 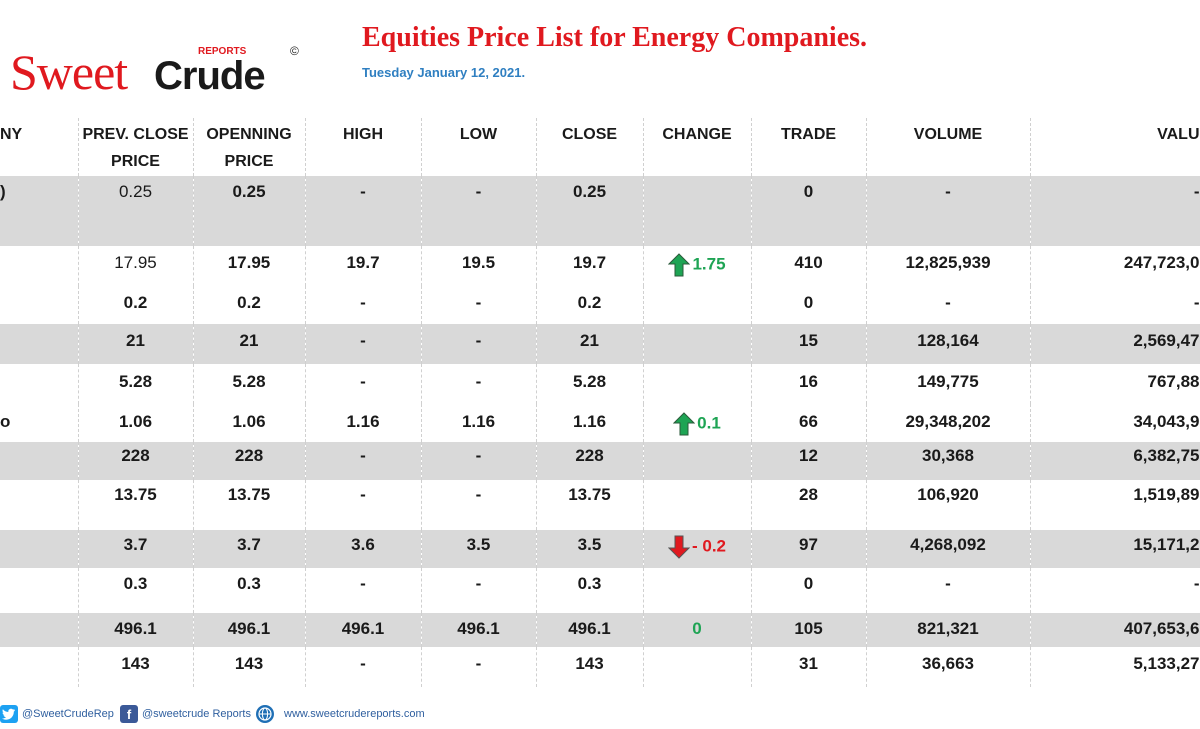 What do you see at coordinates (590, 461) in the screenshot?
I see `cell-close: 228` at bounding box center [590, 461].